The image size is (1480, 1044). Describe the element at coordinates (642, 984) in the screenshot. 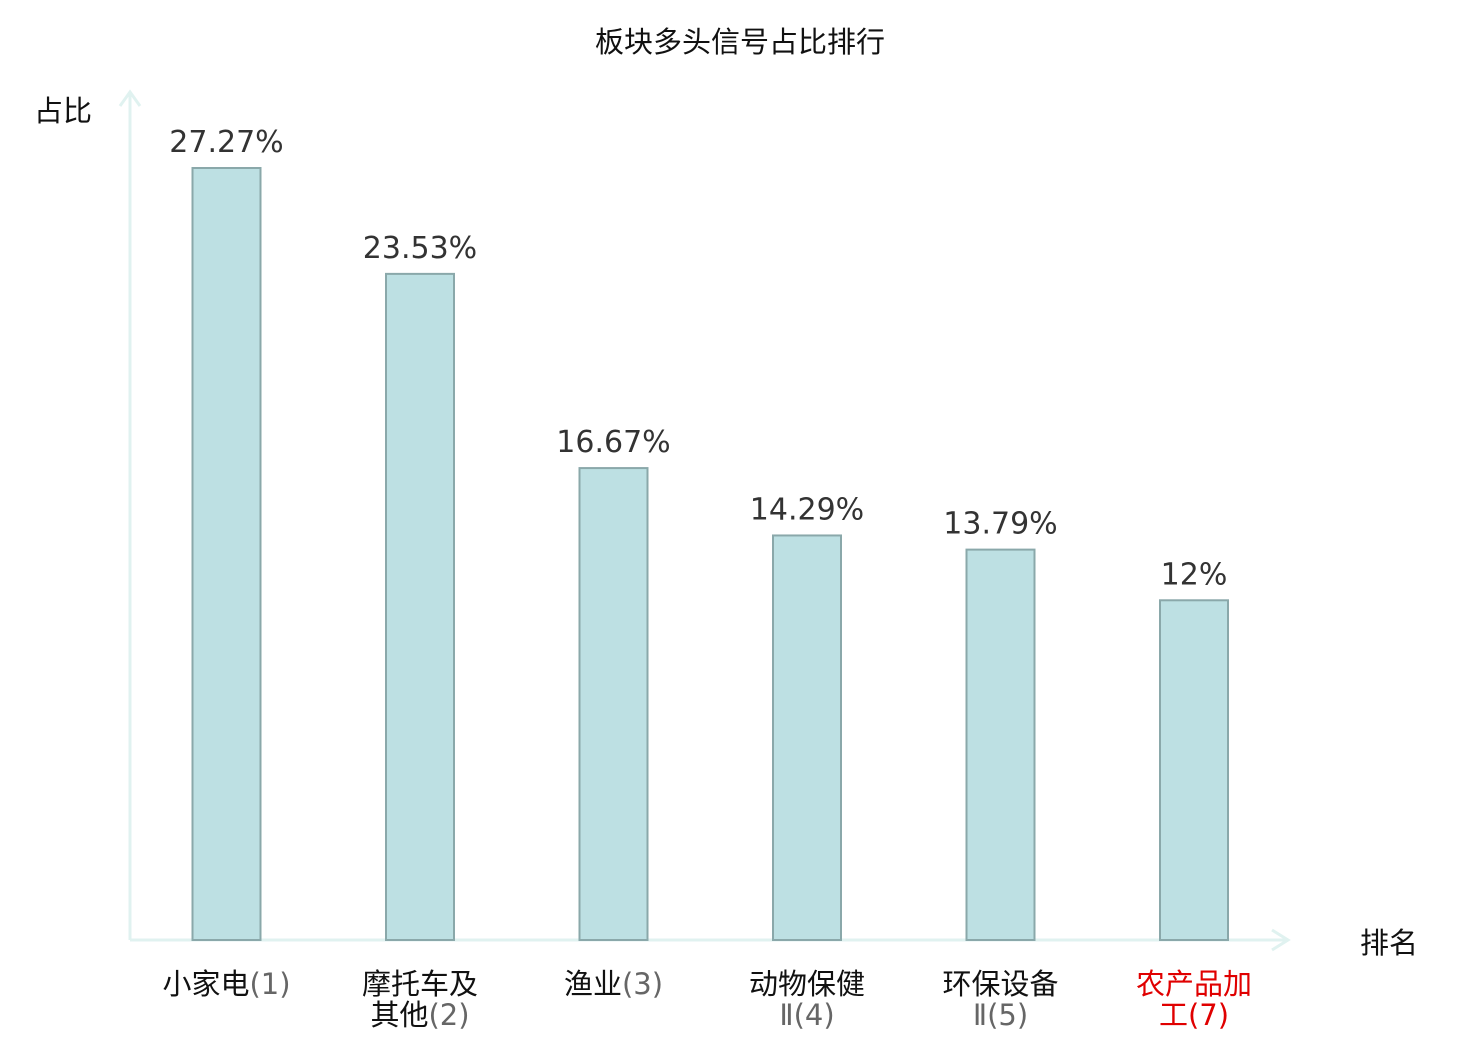

I see `category-rank: (3)` at that location.